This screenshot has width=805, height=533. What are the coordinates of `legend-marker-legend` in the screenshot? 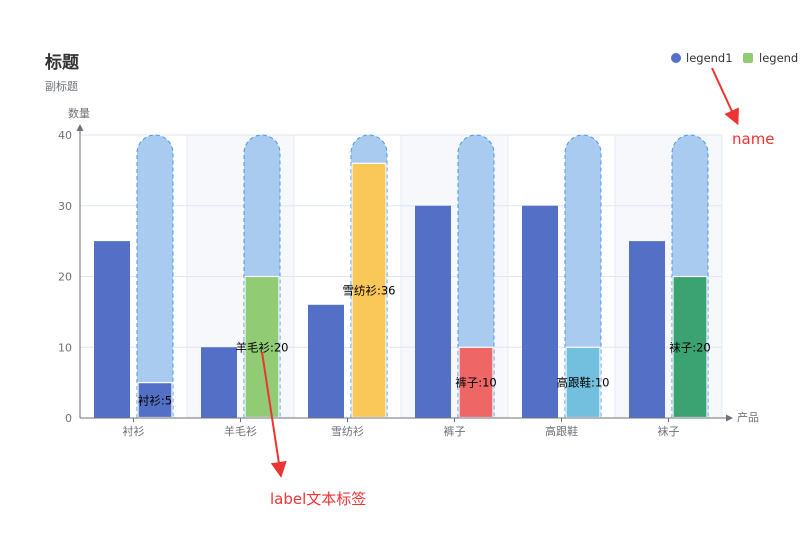 It's located at (748, 58).